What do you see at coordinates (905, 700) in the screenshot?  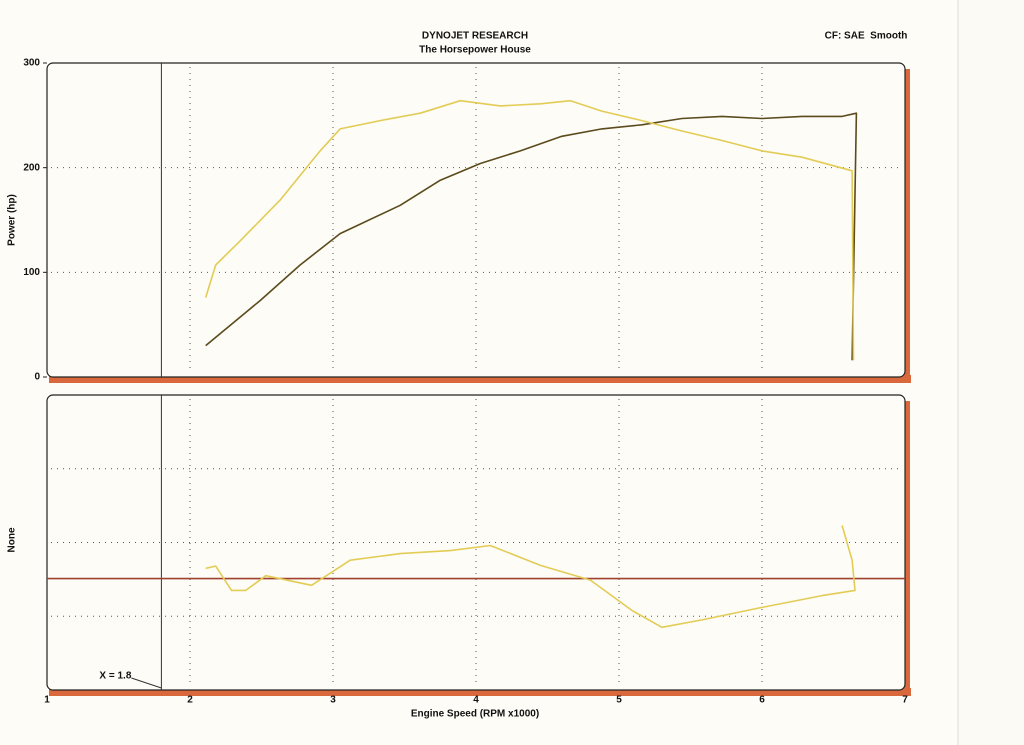 I see `x-tick-label: 7` at bounding box center [905, 700].